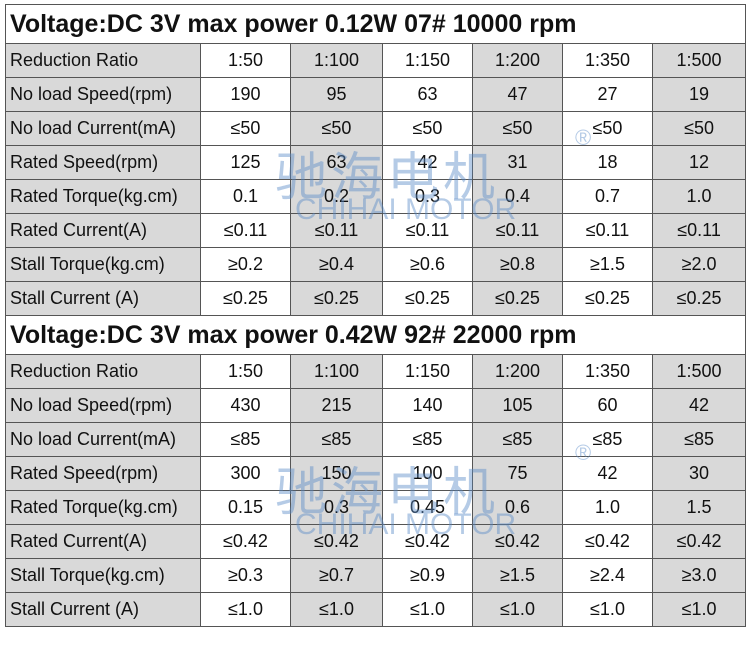  Describe the element at coordinates (336, 575) in the screenshot. I see `cell: ≥0.7` at that location.